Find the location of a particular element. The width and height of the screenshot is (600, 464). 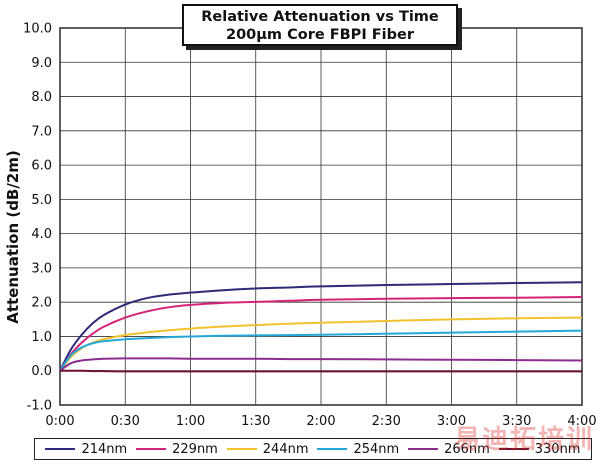

x-tick-label: 0:00 is located at coordinates (59, 421).